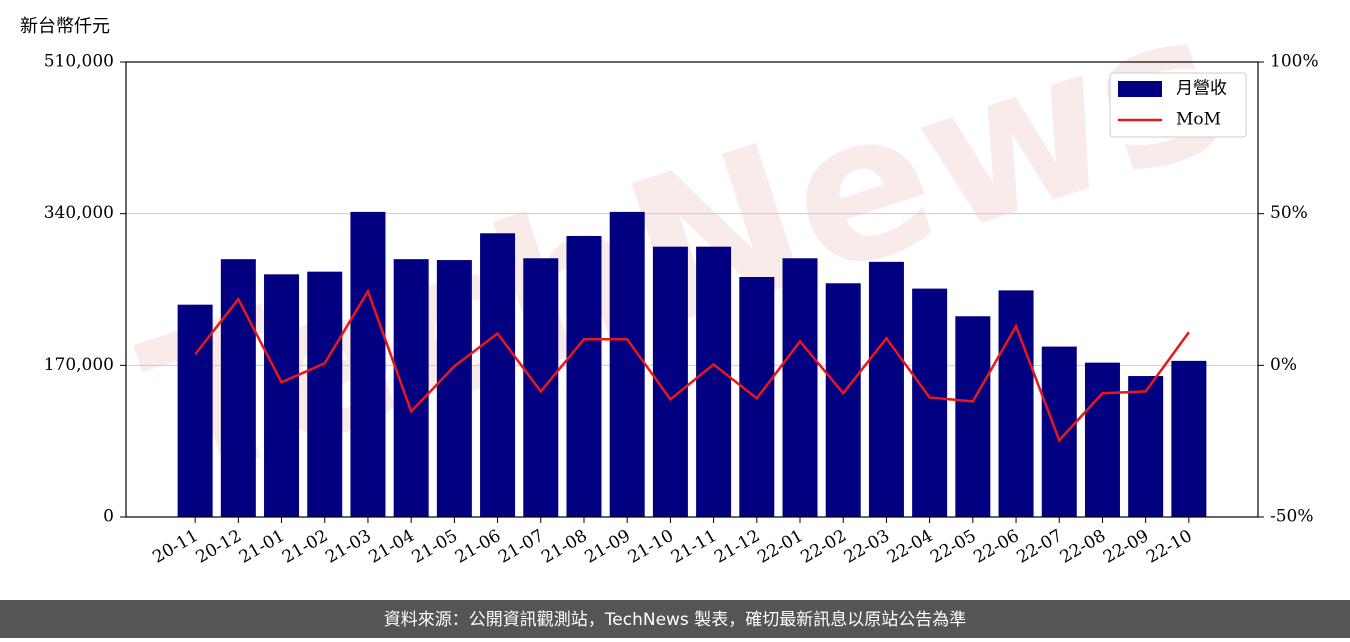 The image size is (1350, 642). What do you see at coordinates (1294, 62) in the screenshot?
I see `y2-tick-label: 100%` at bounding box center [1294, 62].